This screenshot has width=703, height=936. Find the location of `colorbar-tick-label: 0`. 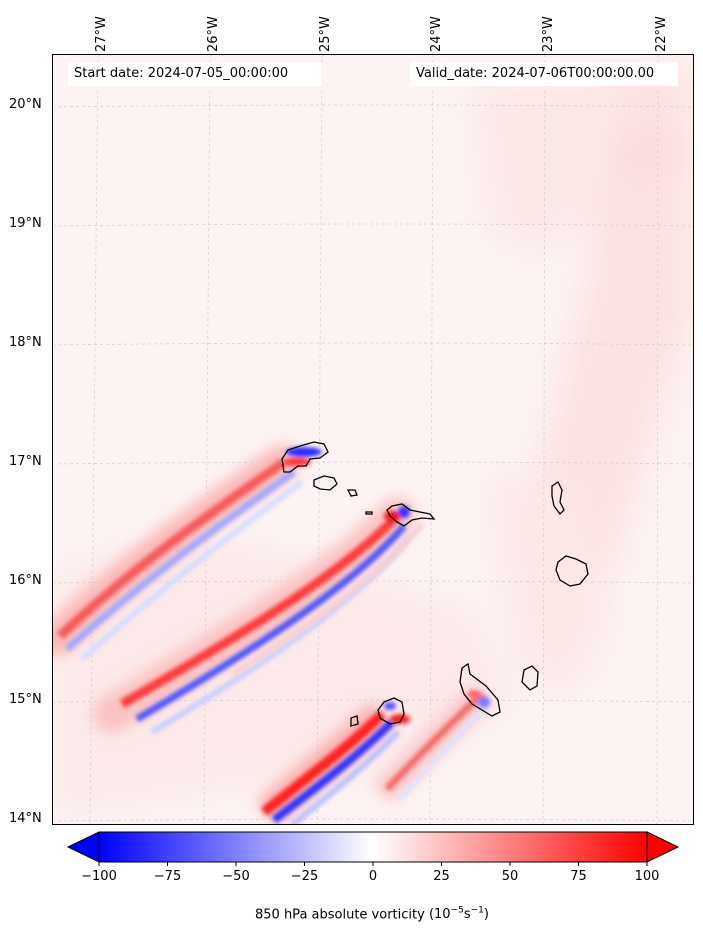

colorbar-tick-label: 0 is located at coordinates (373, 876).